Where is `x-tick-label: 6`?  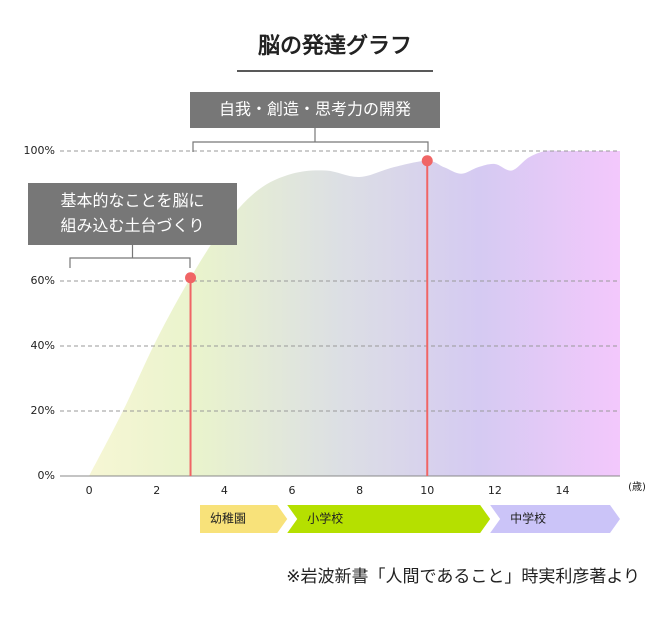
x-tick-label: 6 is located at coordinates (291, 490).